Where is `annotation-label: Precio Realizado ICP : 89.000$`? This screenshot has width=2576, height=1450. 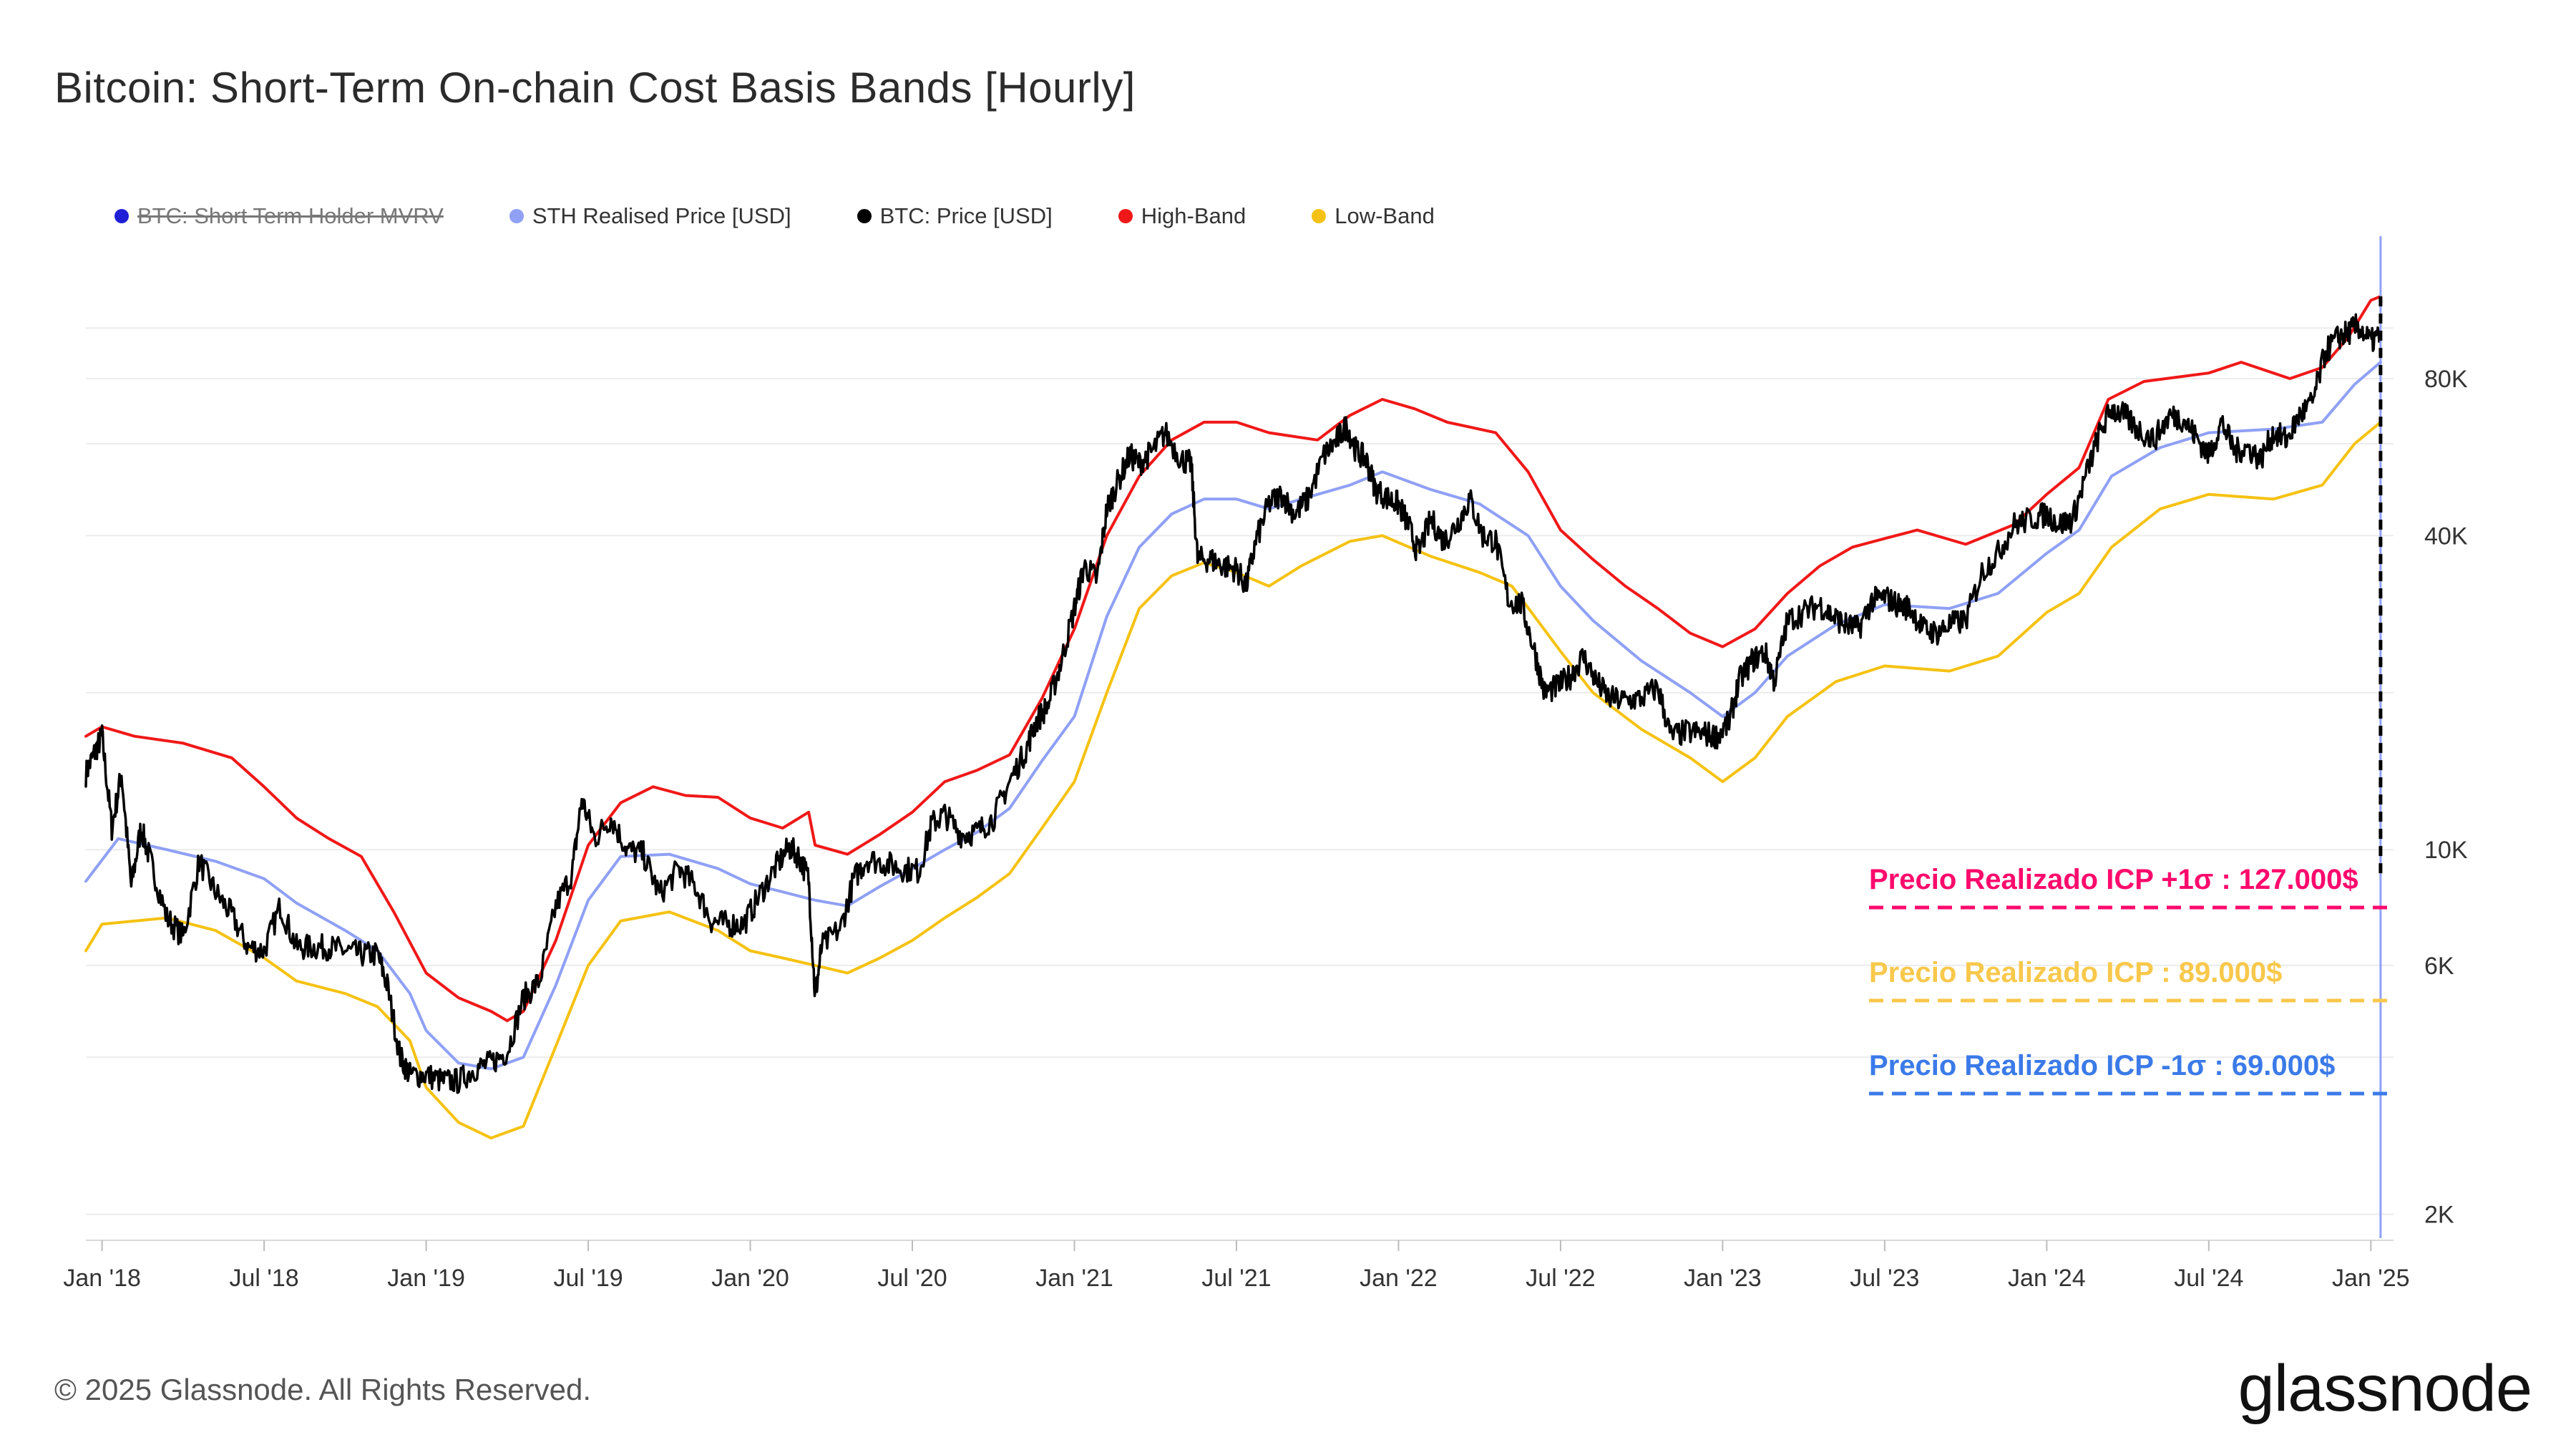
annotation-label: Precio Realizado ICP : 89.000$ is located at coordinates (2075, 972).